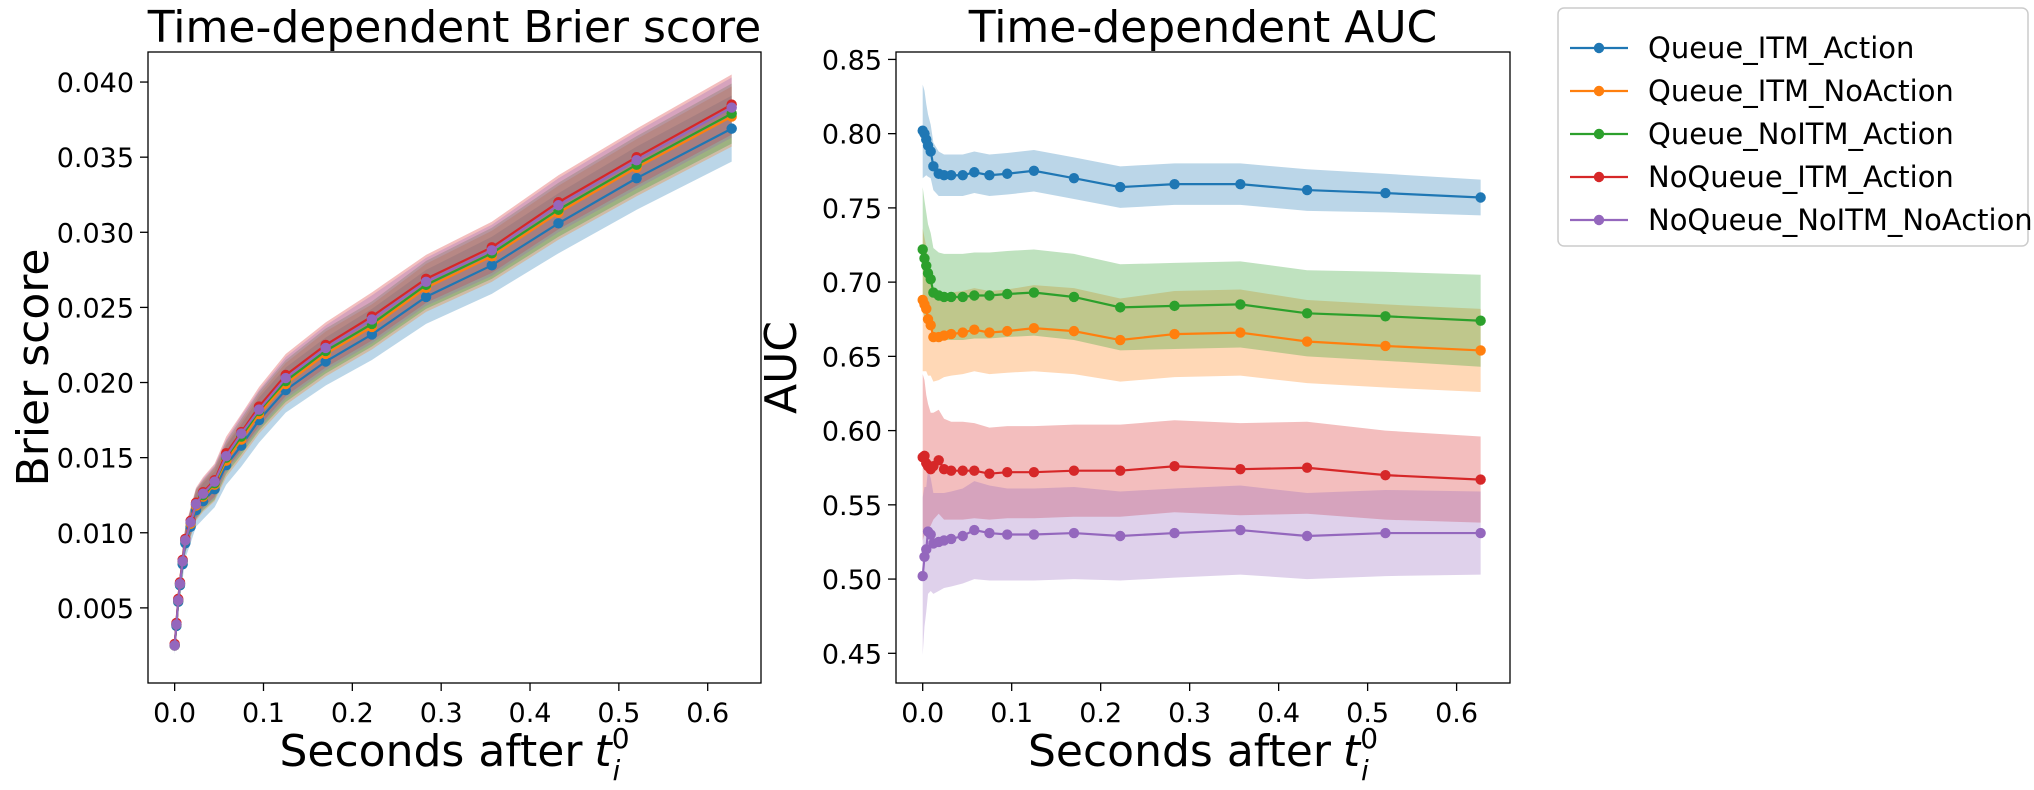 This screenshot has height=790, width=2034. Describe the element at coordinates (174, 713) in the screenshot. I see `brier-xtick-label: 0.0` at that location.